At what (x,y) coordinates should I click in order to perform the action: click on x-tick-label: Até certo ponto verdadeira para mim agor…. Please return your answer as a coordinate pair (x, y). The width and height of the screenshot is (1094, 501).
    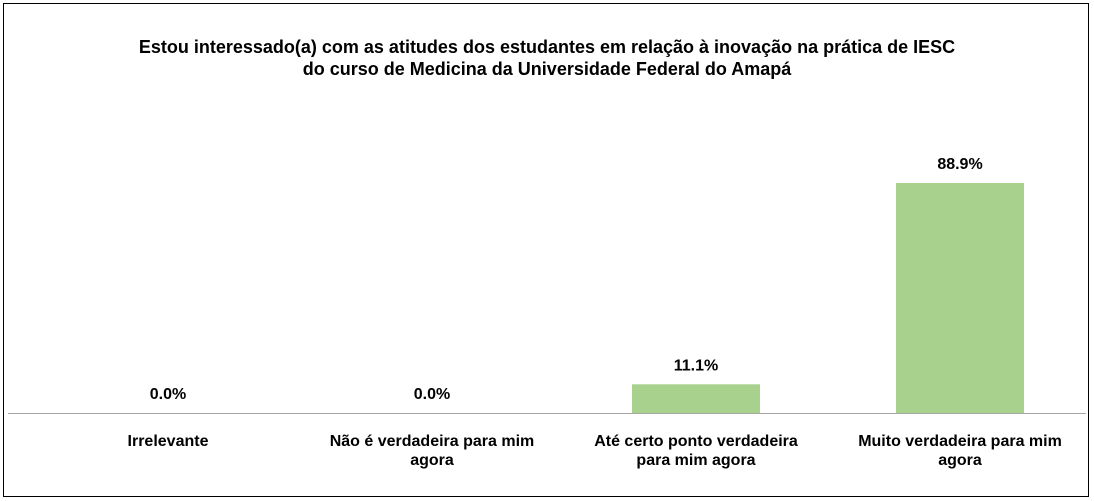
    Looking at the image, I should click on (696, 451).